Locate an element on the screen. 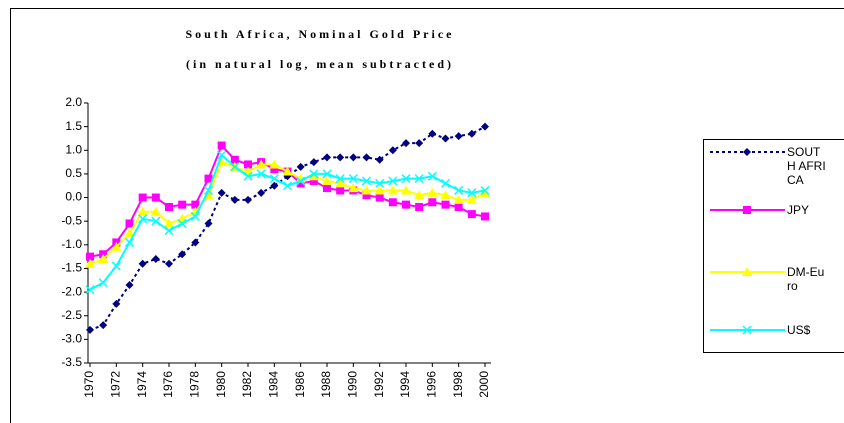  y-tick-label: 1.5 is located at coordinates (73, 126).